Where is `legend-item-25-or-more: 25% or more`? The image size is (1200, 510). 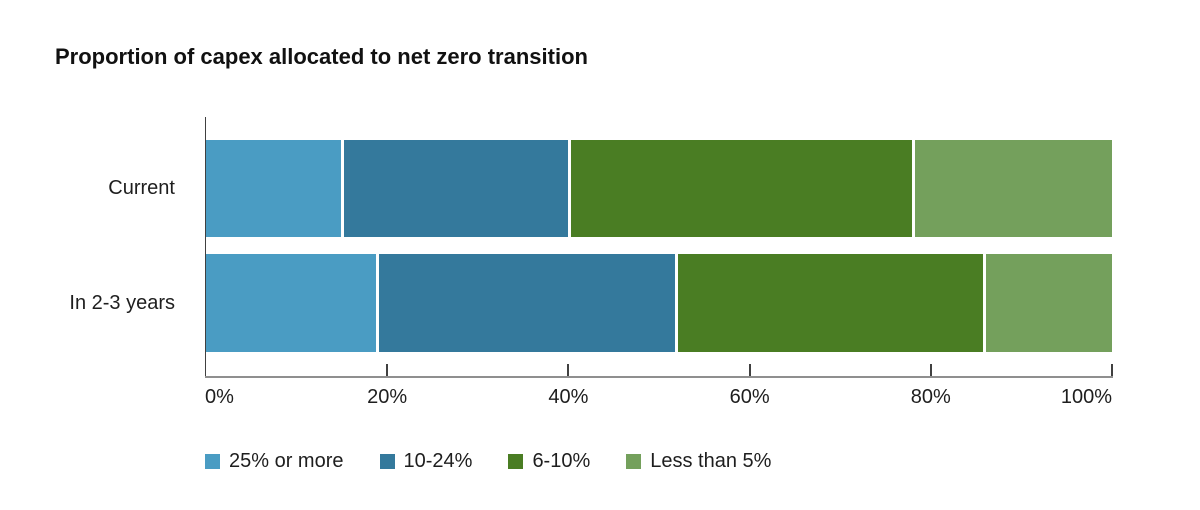 legend-item-25-or-more: 25% or more is located at coordinates (274, 461).